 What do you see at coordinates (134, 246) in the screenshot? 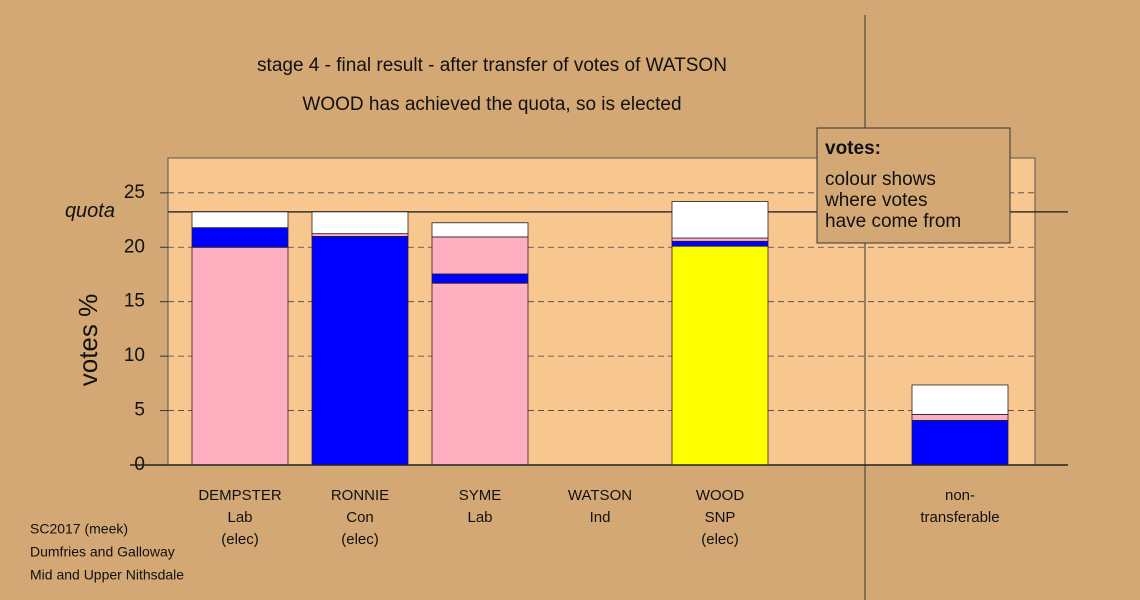
I see `y-tick-label: 20` at bounding box center [134, 246].